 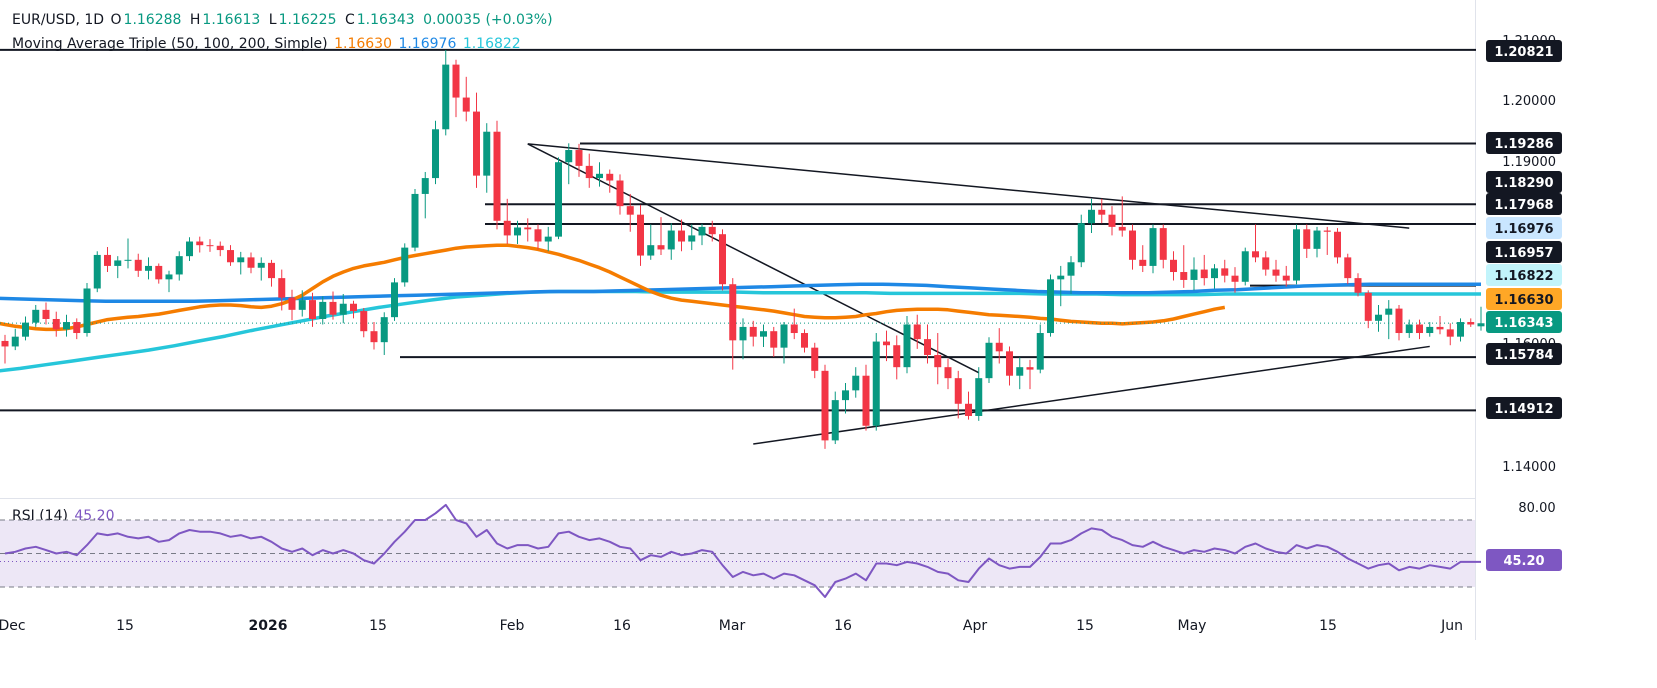 I want to click on price-tag-label: 1.14912, so click(x=1523, y=409).